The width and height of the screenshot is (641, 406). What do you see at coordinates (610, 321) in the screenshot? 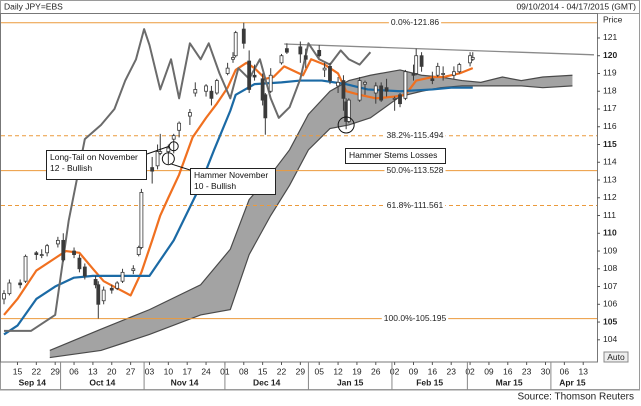
I see `y-tick-label: 105` at bounding box center [610, 321].